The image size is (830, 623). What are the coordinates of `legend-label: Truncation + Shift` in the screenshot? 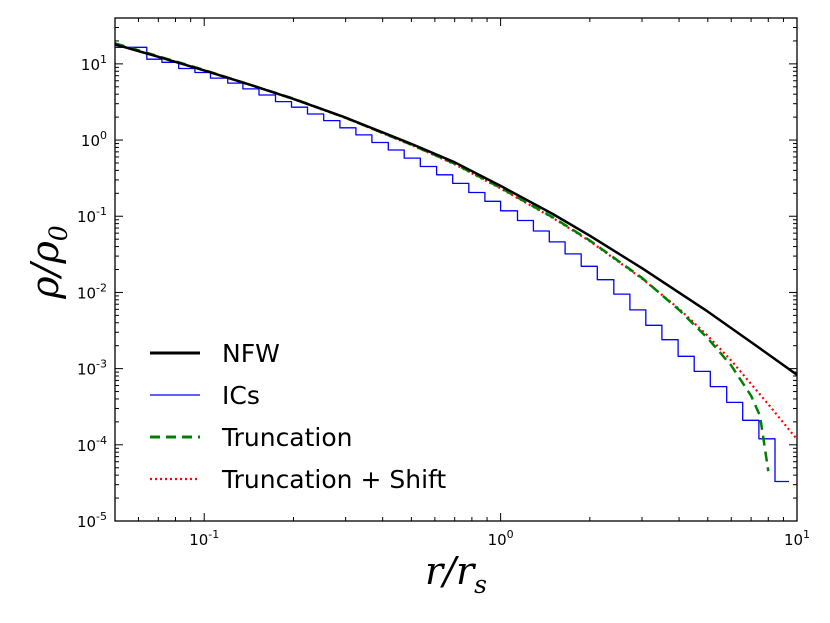 It's located at (333, 479).